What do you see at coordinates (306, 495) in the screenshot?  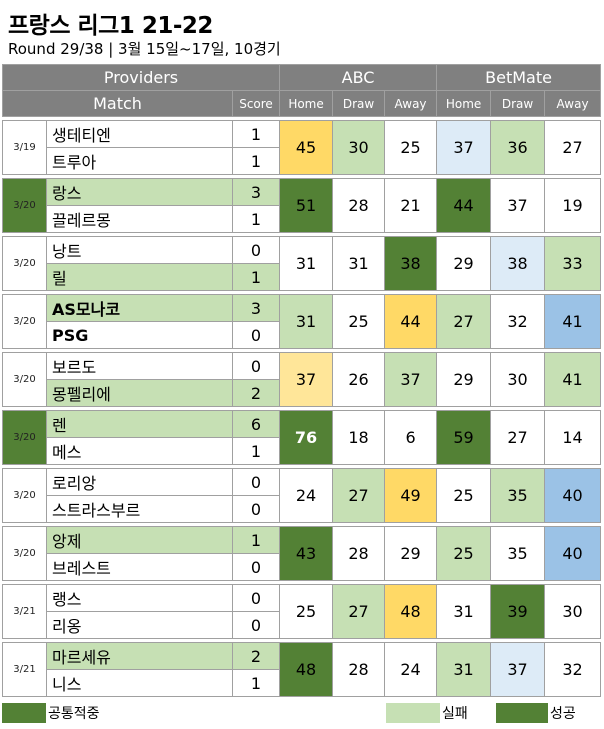 I see `prob-abc-home: 24` at bounding box center [306, 495].